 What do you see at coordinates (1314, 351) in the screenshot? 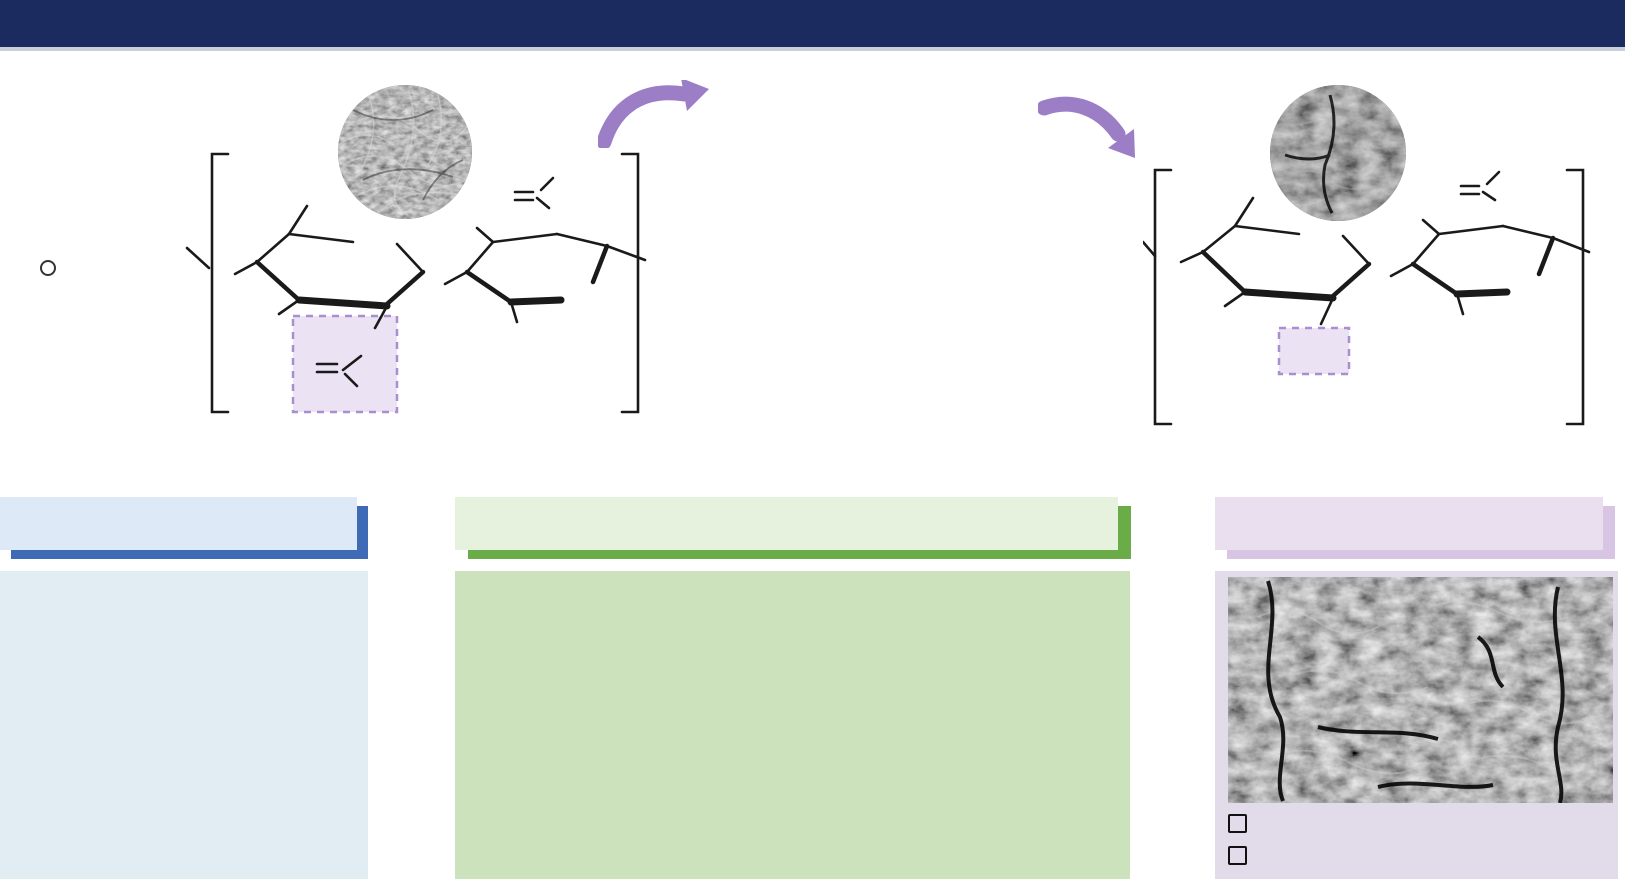
I see `amine-highlight-box` at bounding box center [1314, 351].